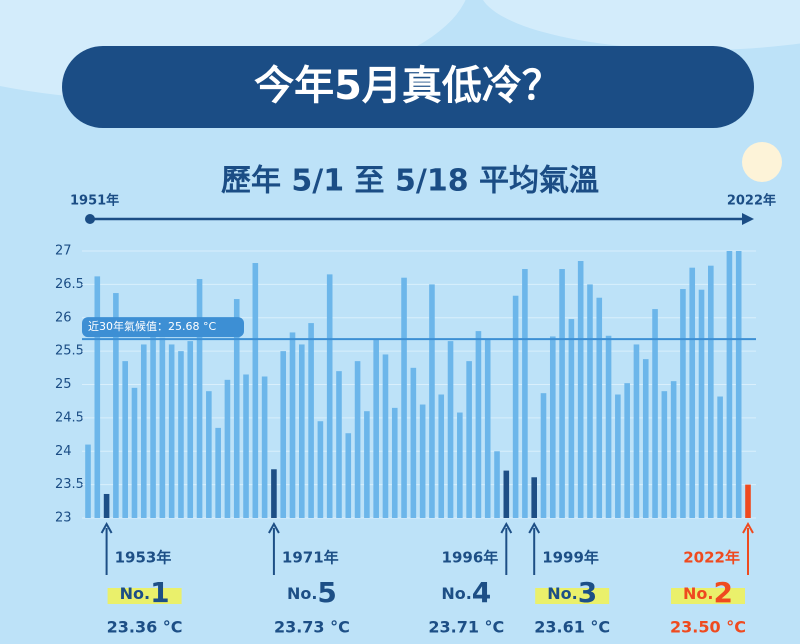 The width and height of the screenshot is (800, 644). I want to click on rank: 5, so click(326, 592).